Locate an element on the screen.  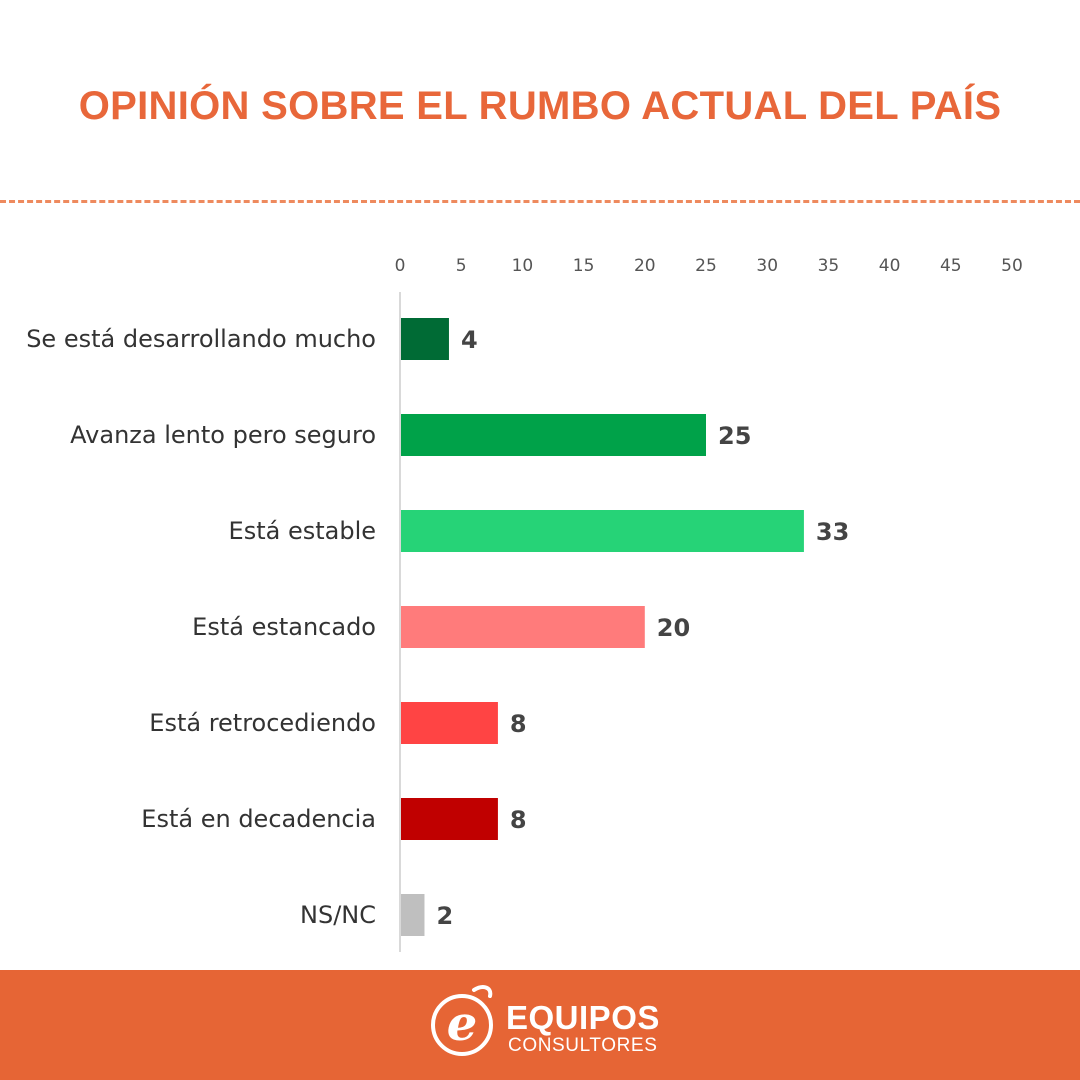
bar-row: Avanza lento pero seguro 25 is located at coordinates (410, 435).